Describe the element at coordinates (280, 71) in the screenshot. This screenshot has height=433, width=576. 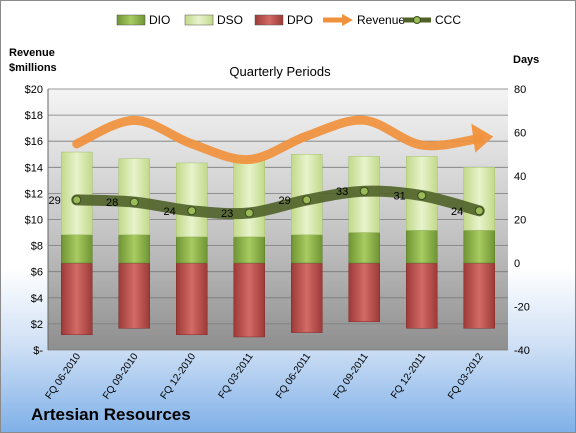
I see `chart-title: Quarterly Periods` at that location.